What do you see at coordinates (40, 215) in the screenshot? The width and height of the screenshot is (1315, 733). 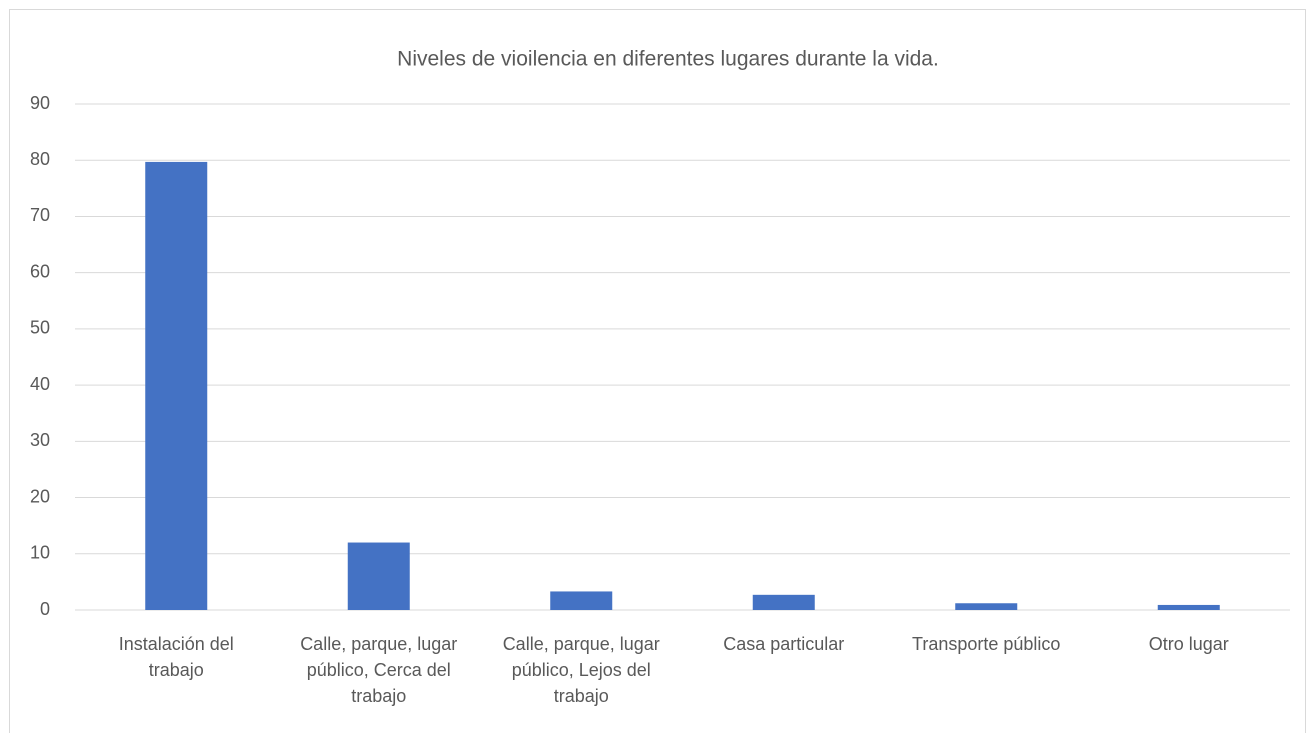 I see `y-tick-label: 70` at bounding box center [40, 215].